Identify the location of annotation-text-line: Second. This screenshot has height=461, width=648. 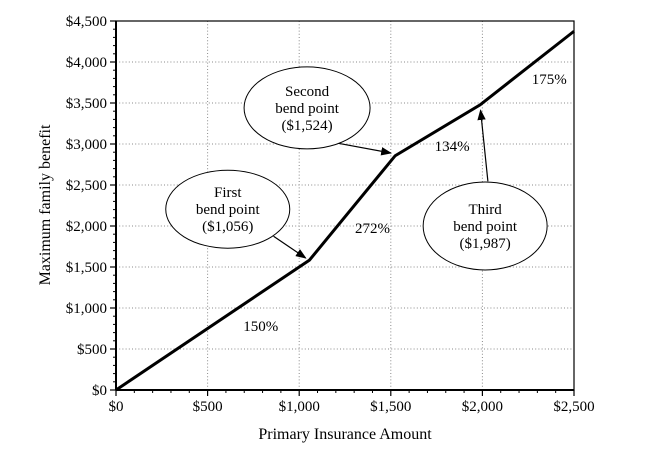
(307, 92).